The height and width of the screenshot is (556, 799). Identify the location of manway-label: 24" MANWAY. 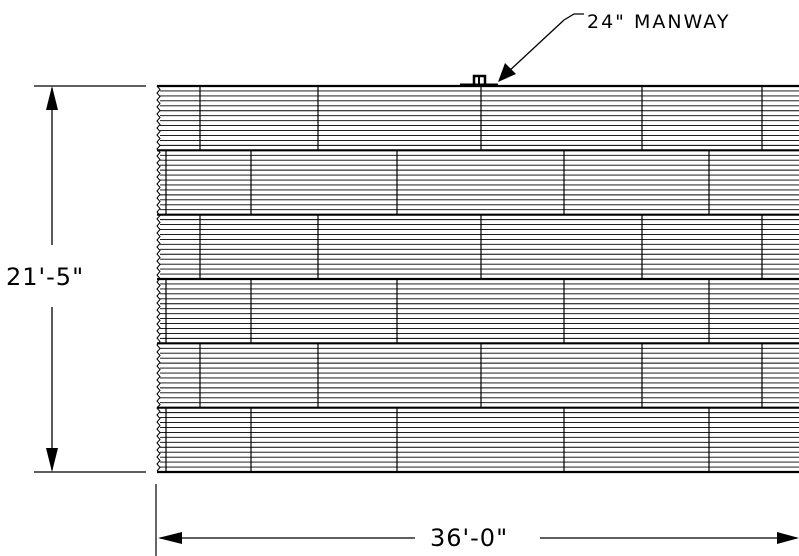
(658, 22).